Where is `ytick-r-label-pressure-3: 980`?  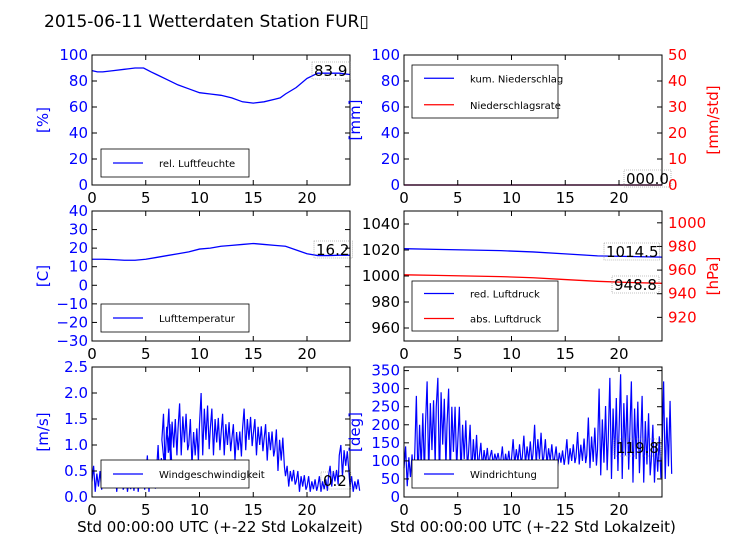
ytick-r-label-pressure-3: 980 is located at coordinates (682, 246).